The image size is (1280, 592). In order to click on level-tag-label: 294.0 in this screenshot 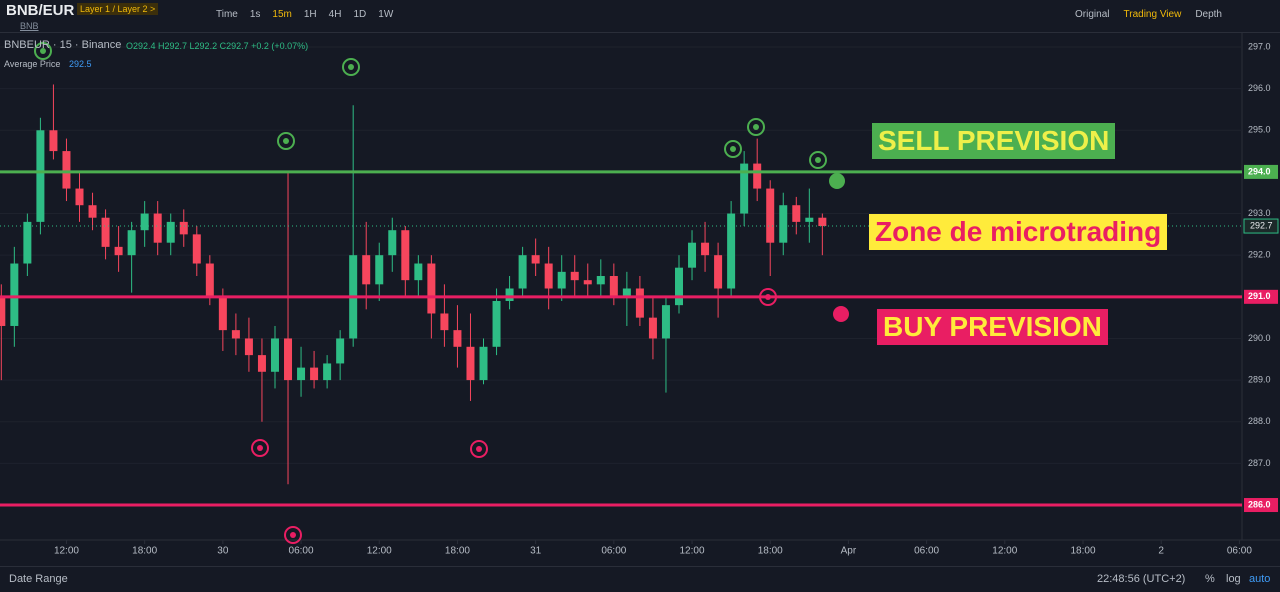, I will do `click(1259, 171)`.